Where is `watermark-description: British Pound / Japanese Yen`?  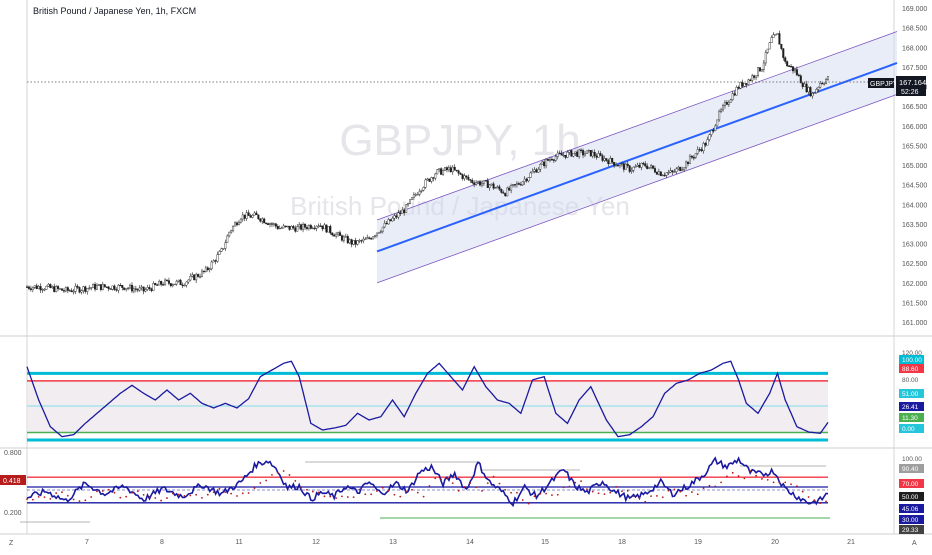
watermark-description: British Pound / Japanese Yen is located at coordinates (460, 206).